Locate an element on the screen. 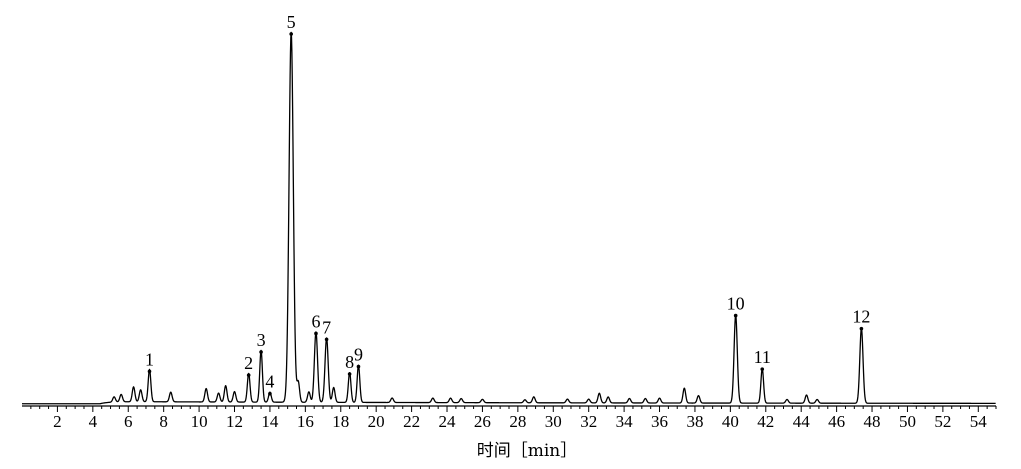 This screenshot has width=1021, height=469. x-tick-label: 38 is located at coordinates (694, 421).